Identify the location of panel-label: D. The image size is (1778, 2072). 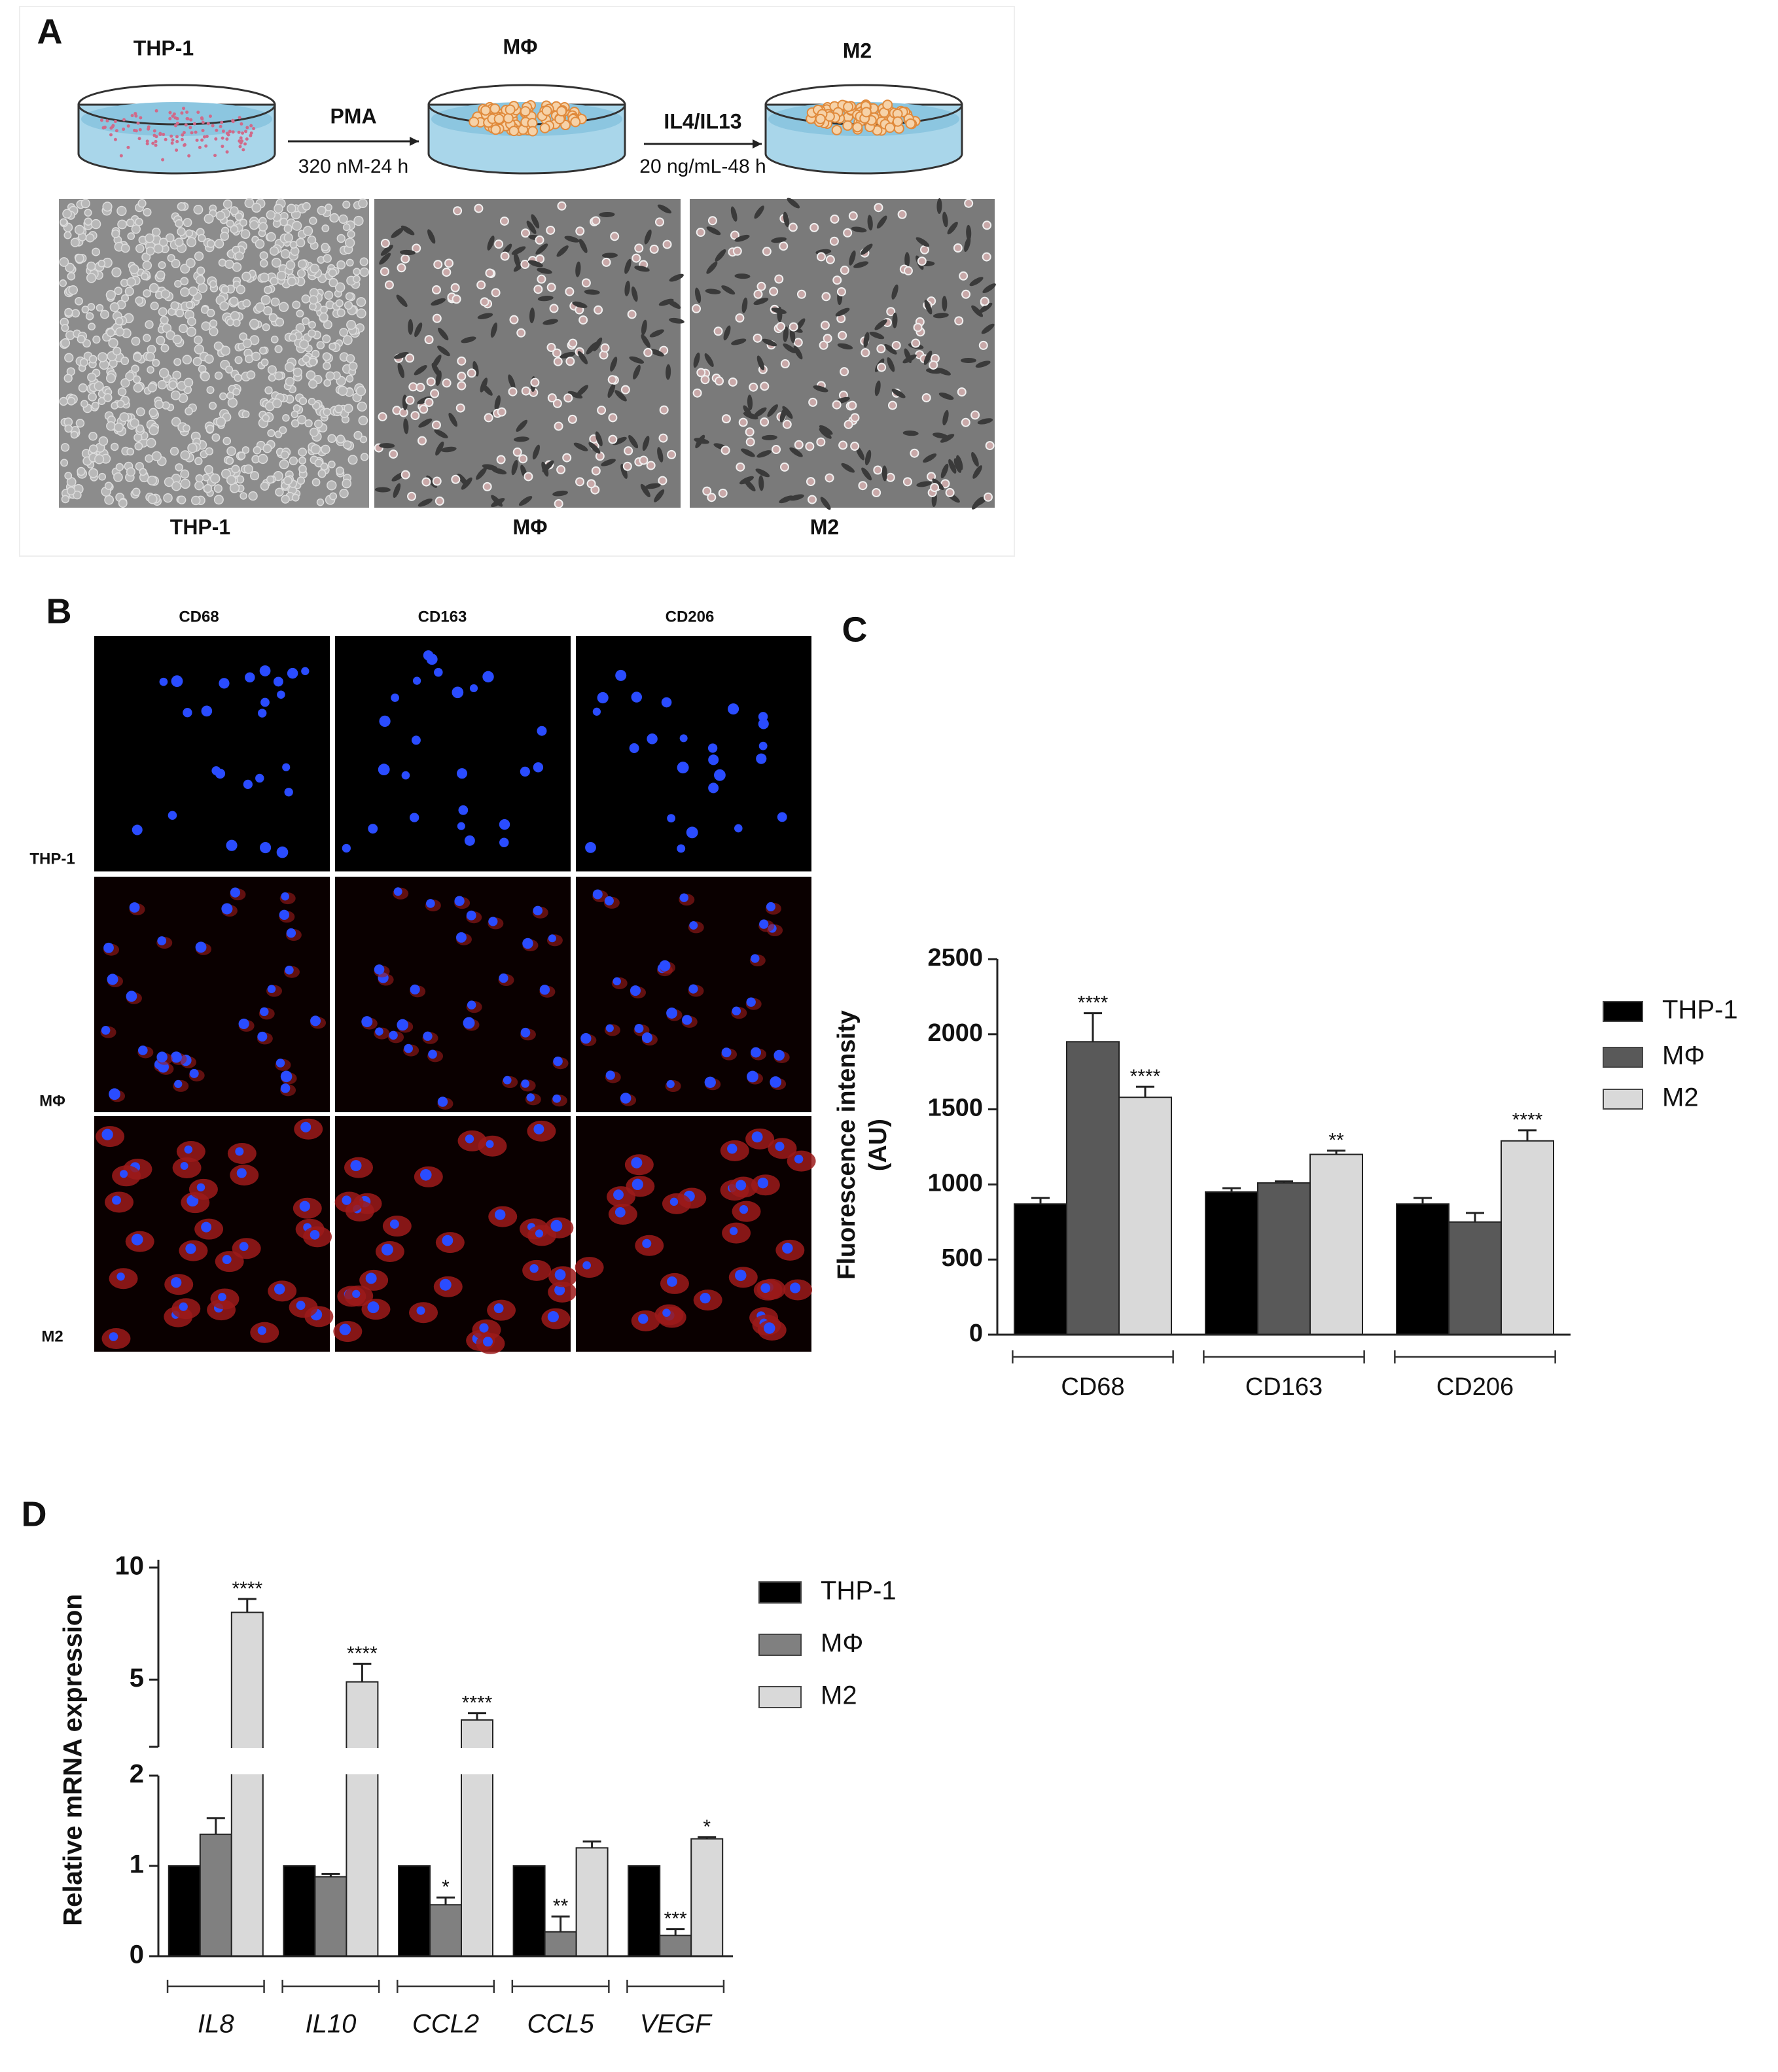
(34, 1514).